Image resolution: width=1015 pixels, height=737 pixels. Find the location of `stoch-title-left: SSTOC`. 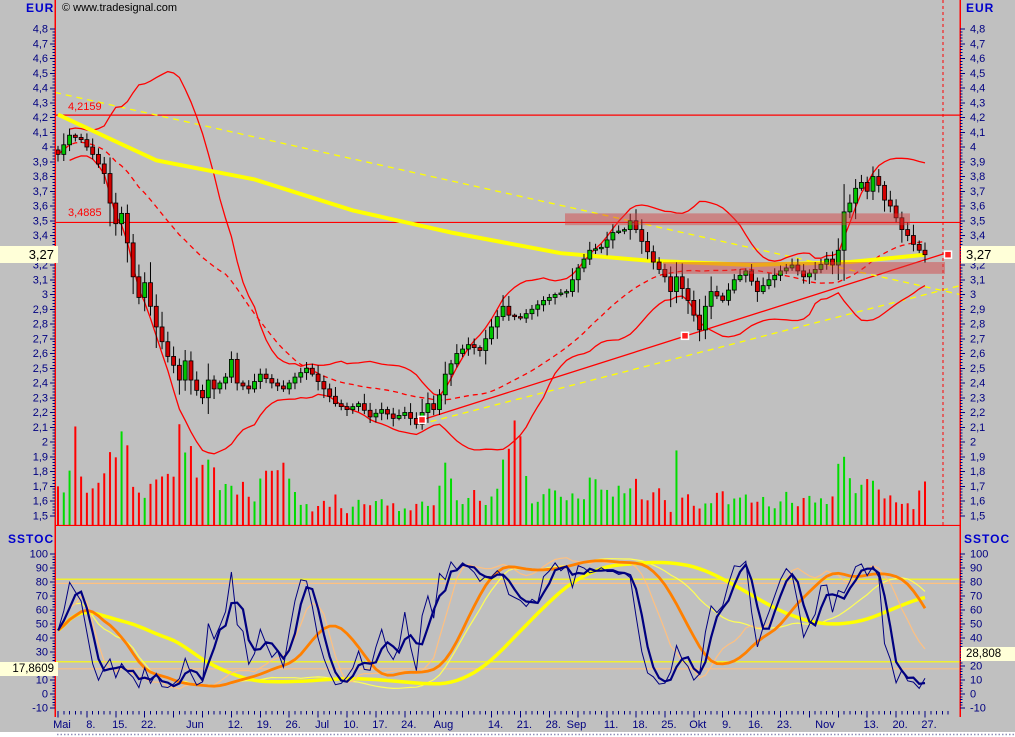

stoch-title-left: SSTOC is located at coordinates (31, 539).